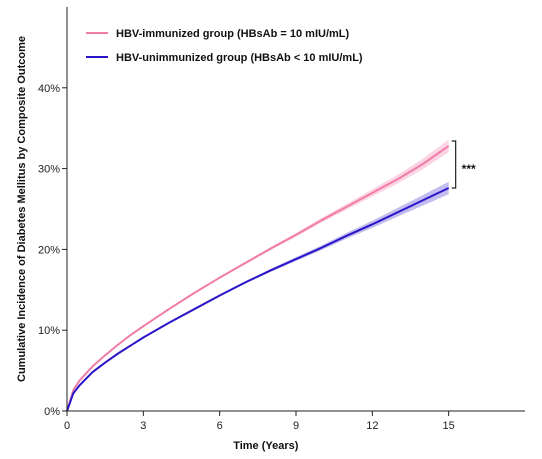 The width and height of the screenshot is (542, 459). What do you see at coordinates (52, 412) in the screenshot?
I see `y-tick-label: 0%` at bounding box center [52, 412].